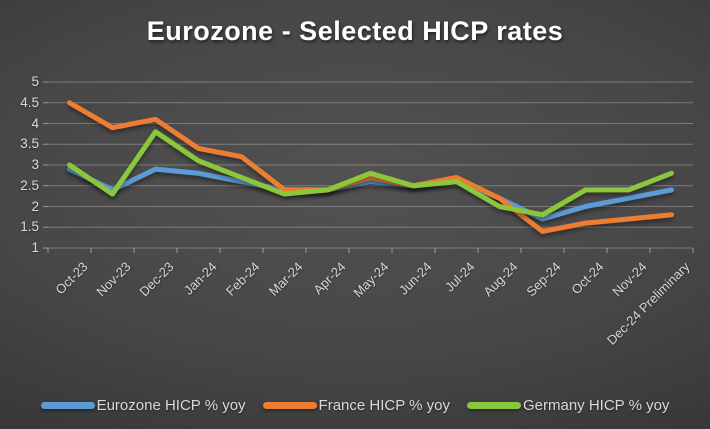 The image size is (710, 429). I want to click on legend-label: France HICP % yoy, so click(384, 405).